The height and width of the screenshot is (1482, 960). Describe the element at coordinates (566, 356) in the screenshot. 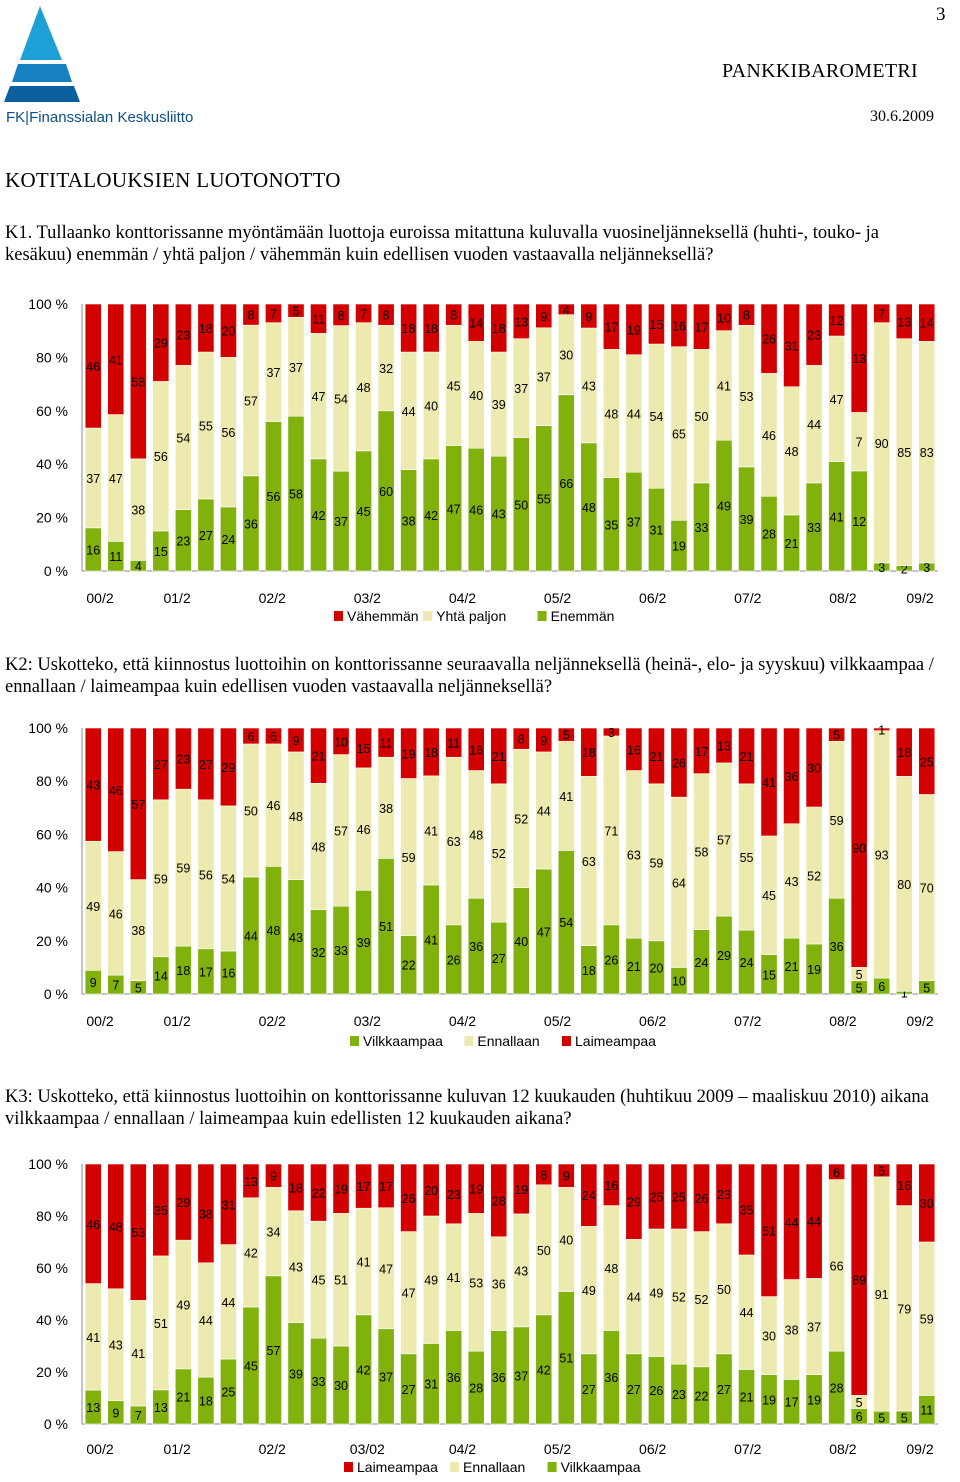

I see `data-label-yellow: 30` at that location.